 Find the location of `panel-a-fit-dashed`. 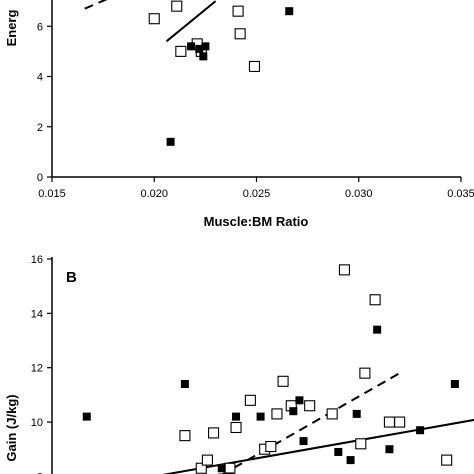

panel-a-fit-dashed is located at coordinates (96, 5).